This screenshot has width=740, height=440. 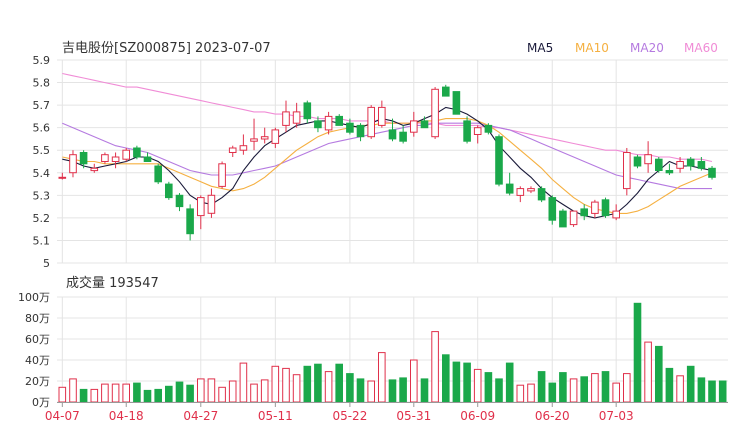 What do you see at coordinates (62, 416) in the screenshot?
I see `x-tick-label: 04-07` at bounding box center [62, 416].